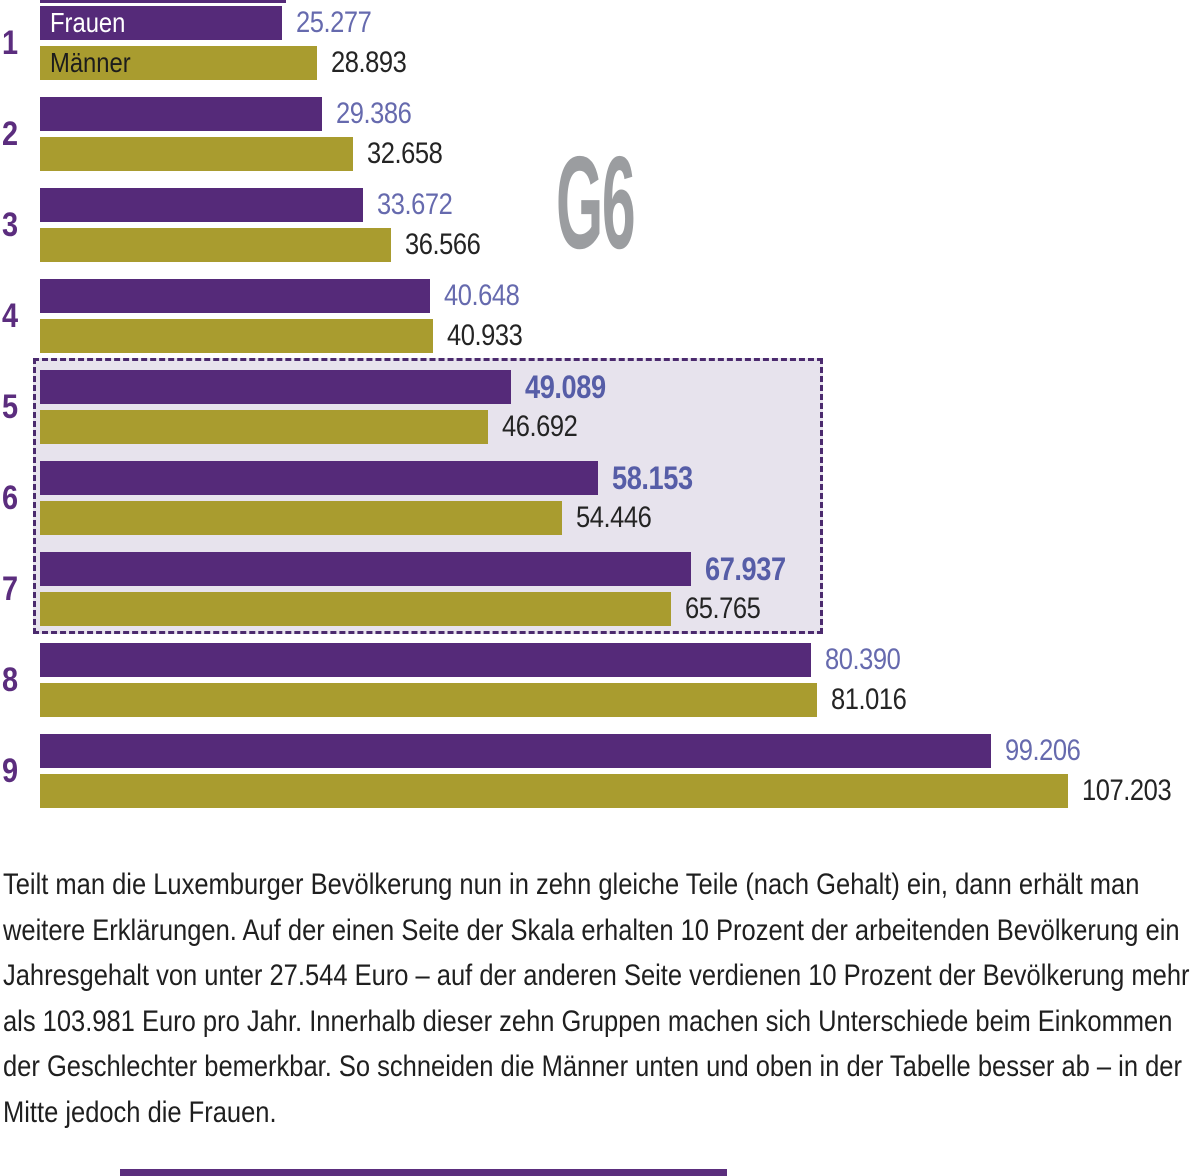  I want to click on frauen-value-label: 40.648, so click(482, 295).